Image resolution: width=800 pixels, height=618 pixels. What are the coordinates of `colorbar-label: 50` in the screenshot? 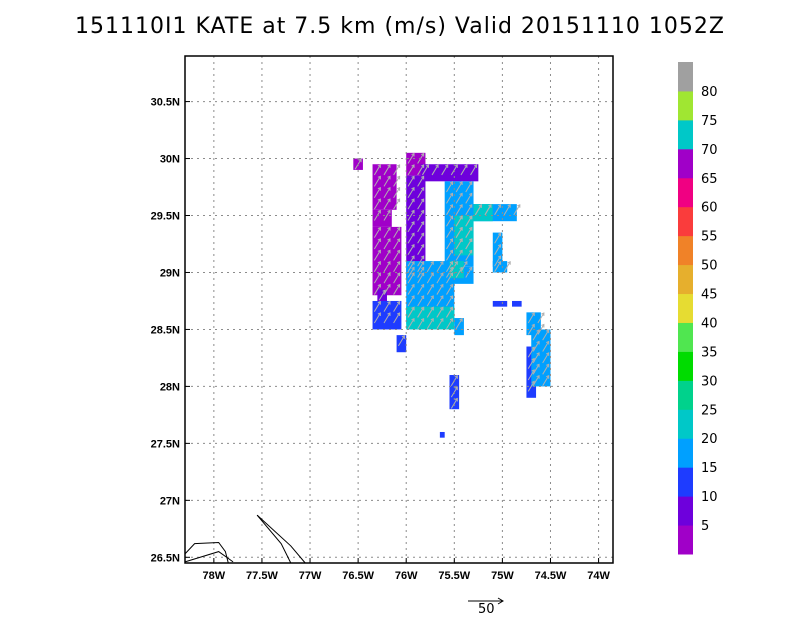 It's located at (709, 266).